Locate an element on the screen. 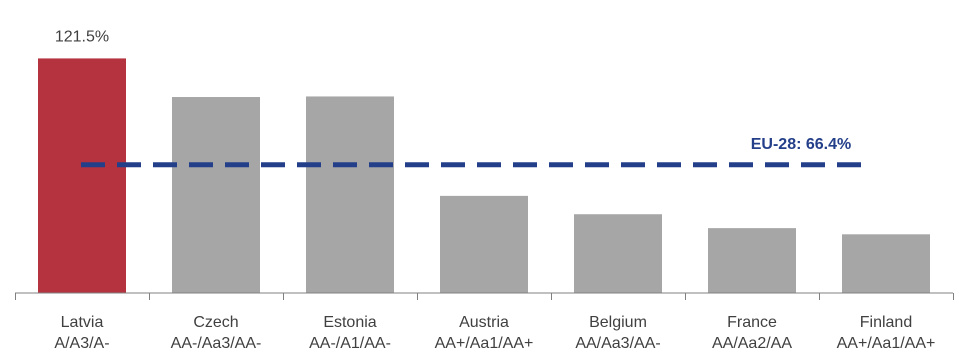  x-tick-label: Belgium is located at coordinates (618, 322).